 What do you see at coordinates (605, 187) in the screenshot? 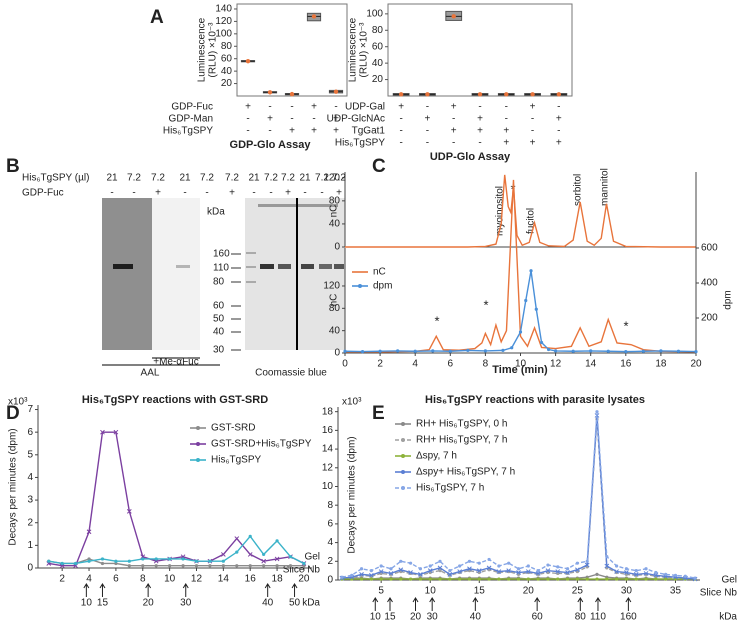
I see `annotation: mannitol` at bounding box center [605, 187].